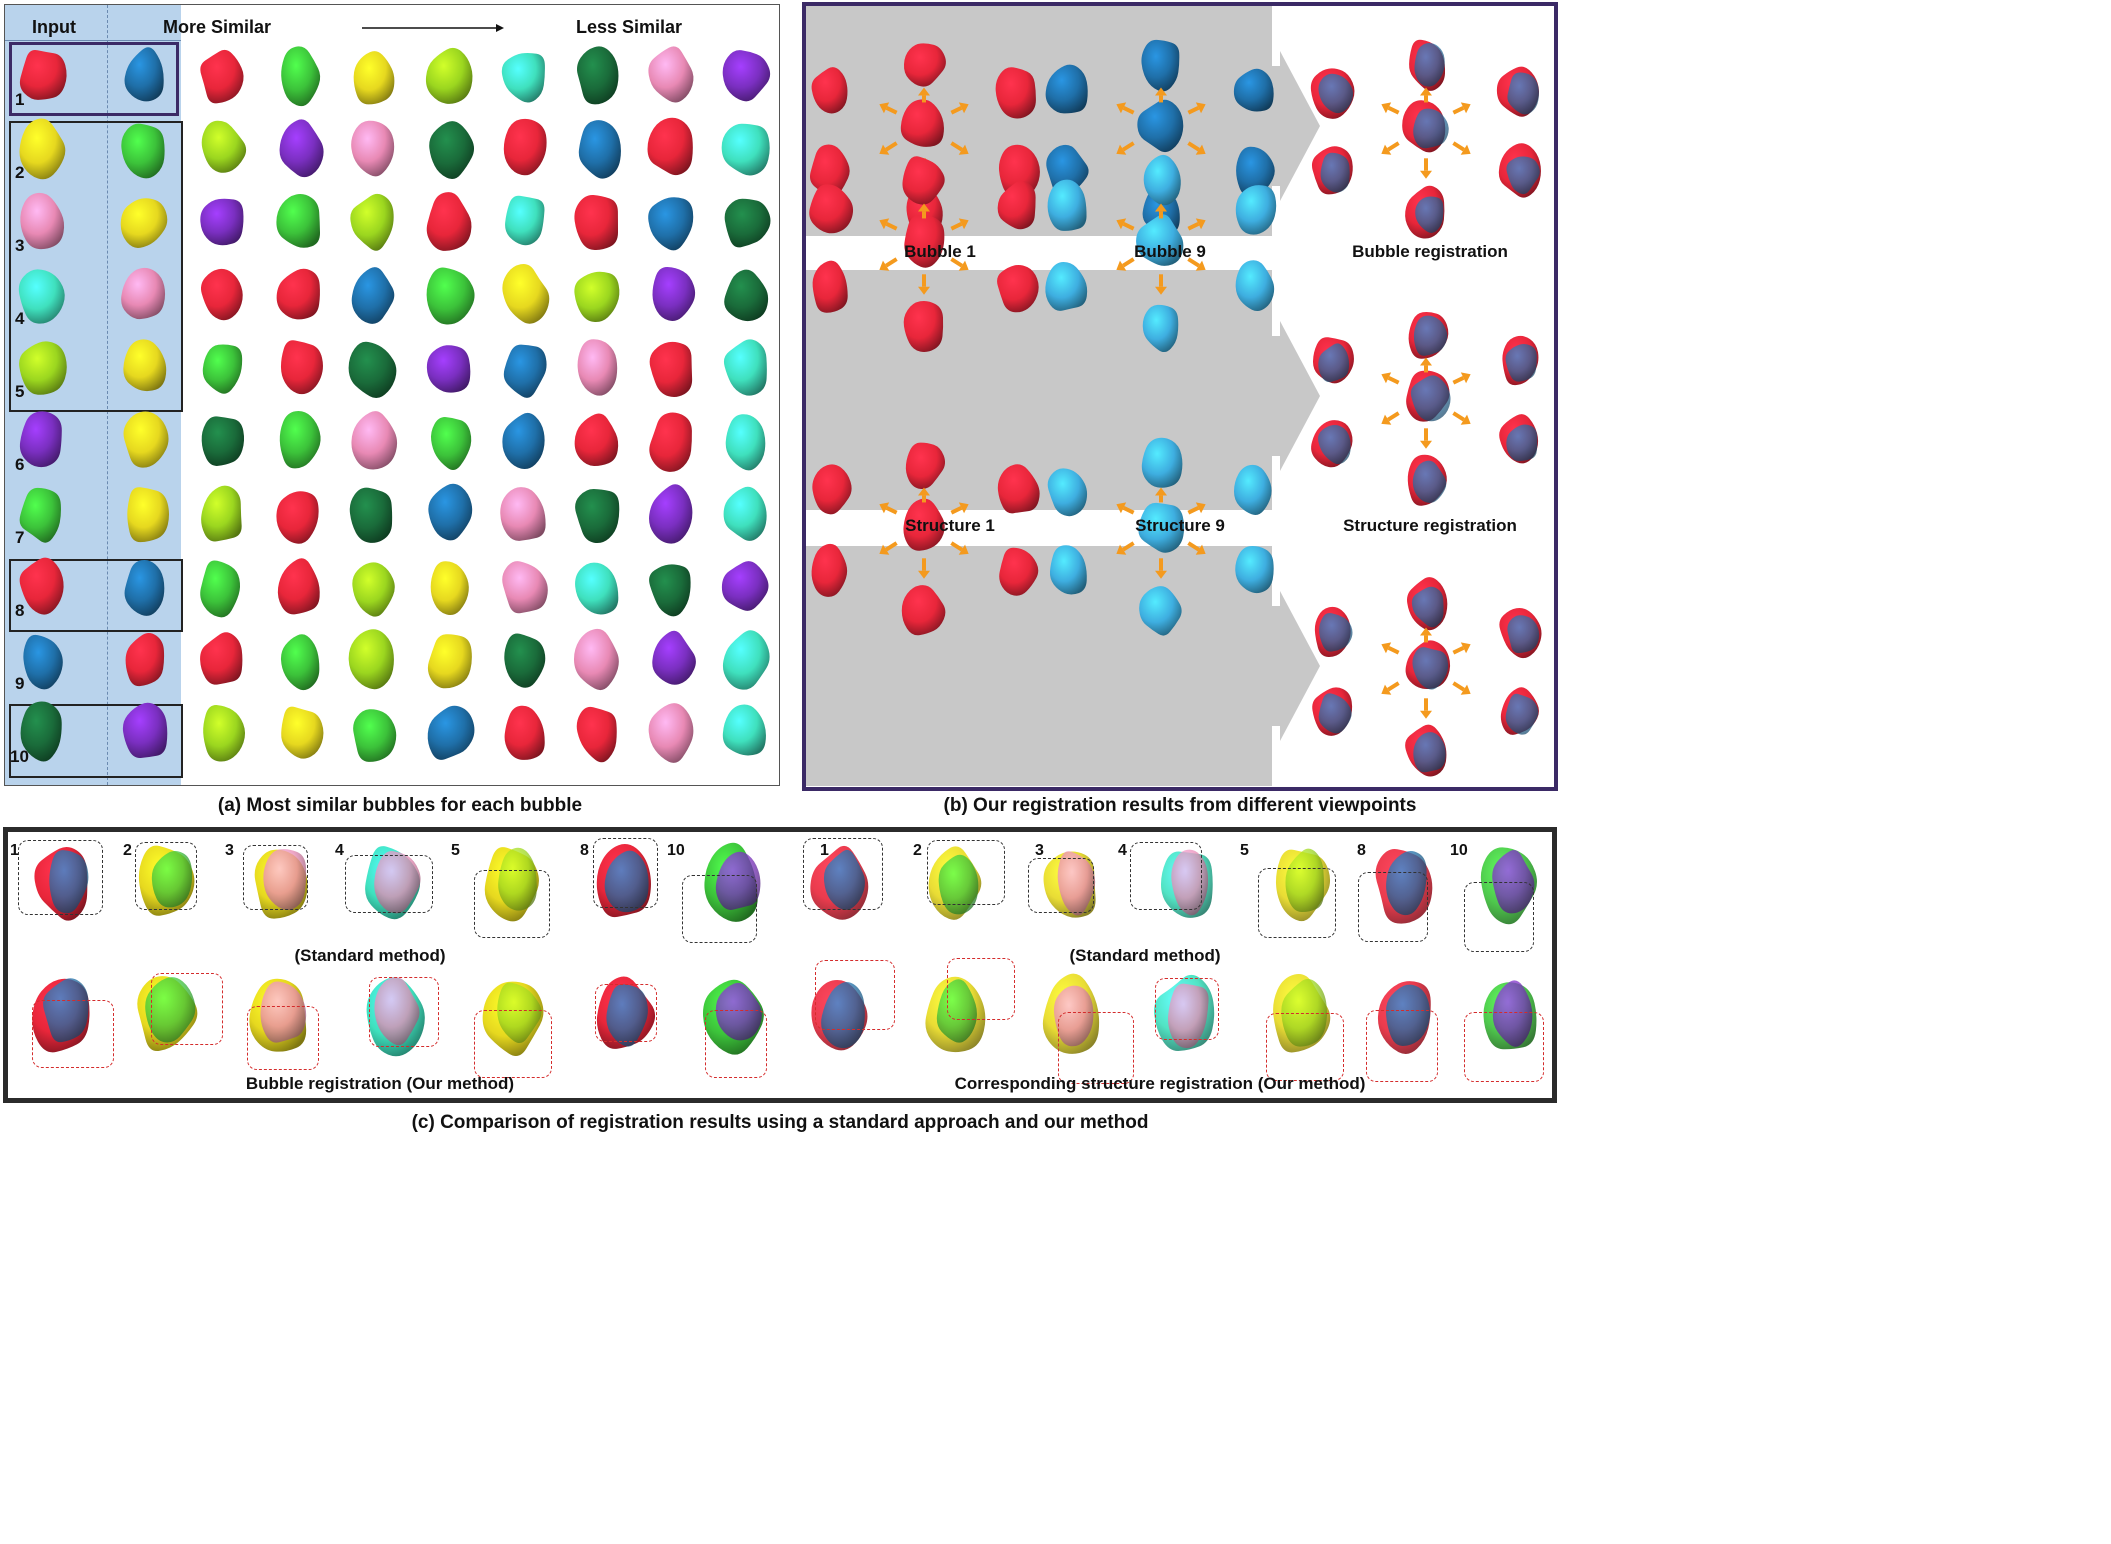 This screenshot has height=1544, width=2111. I want to click on bubble-r9-c5, so click(371, 659).